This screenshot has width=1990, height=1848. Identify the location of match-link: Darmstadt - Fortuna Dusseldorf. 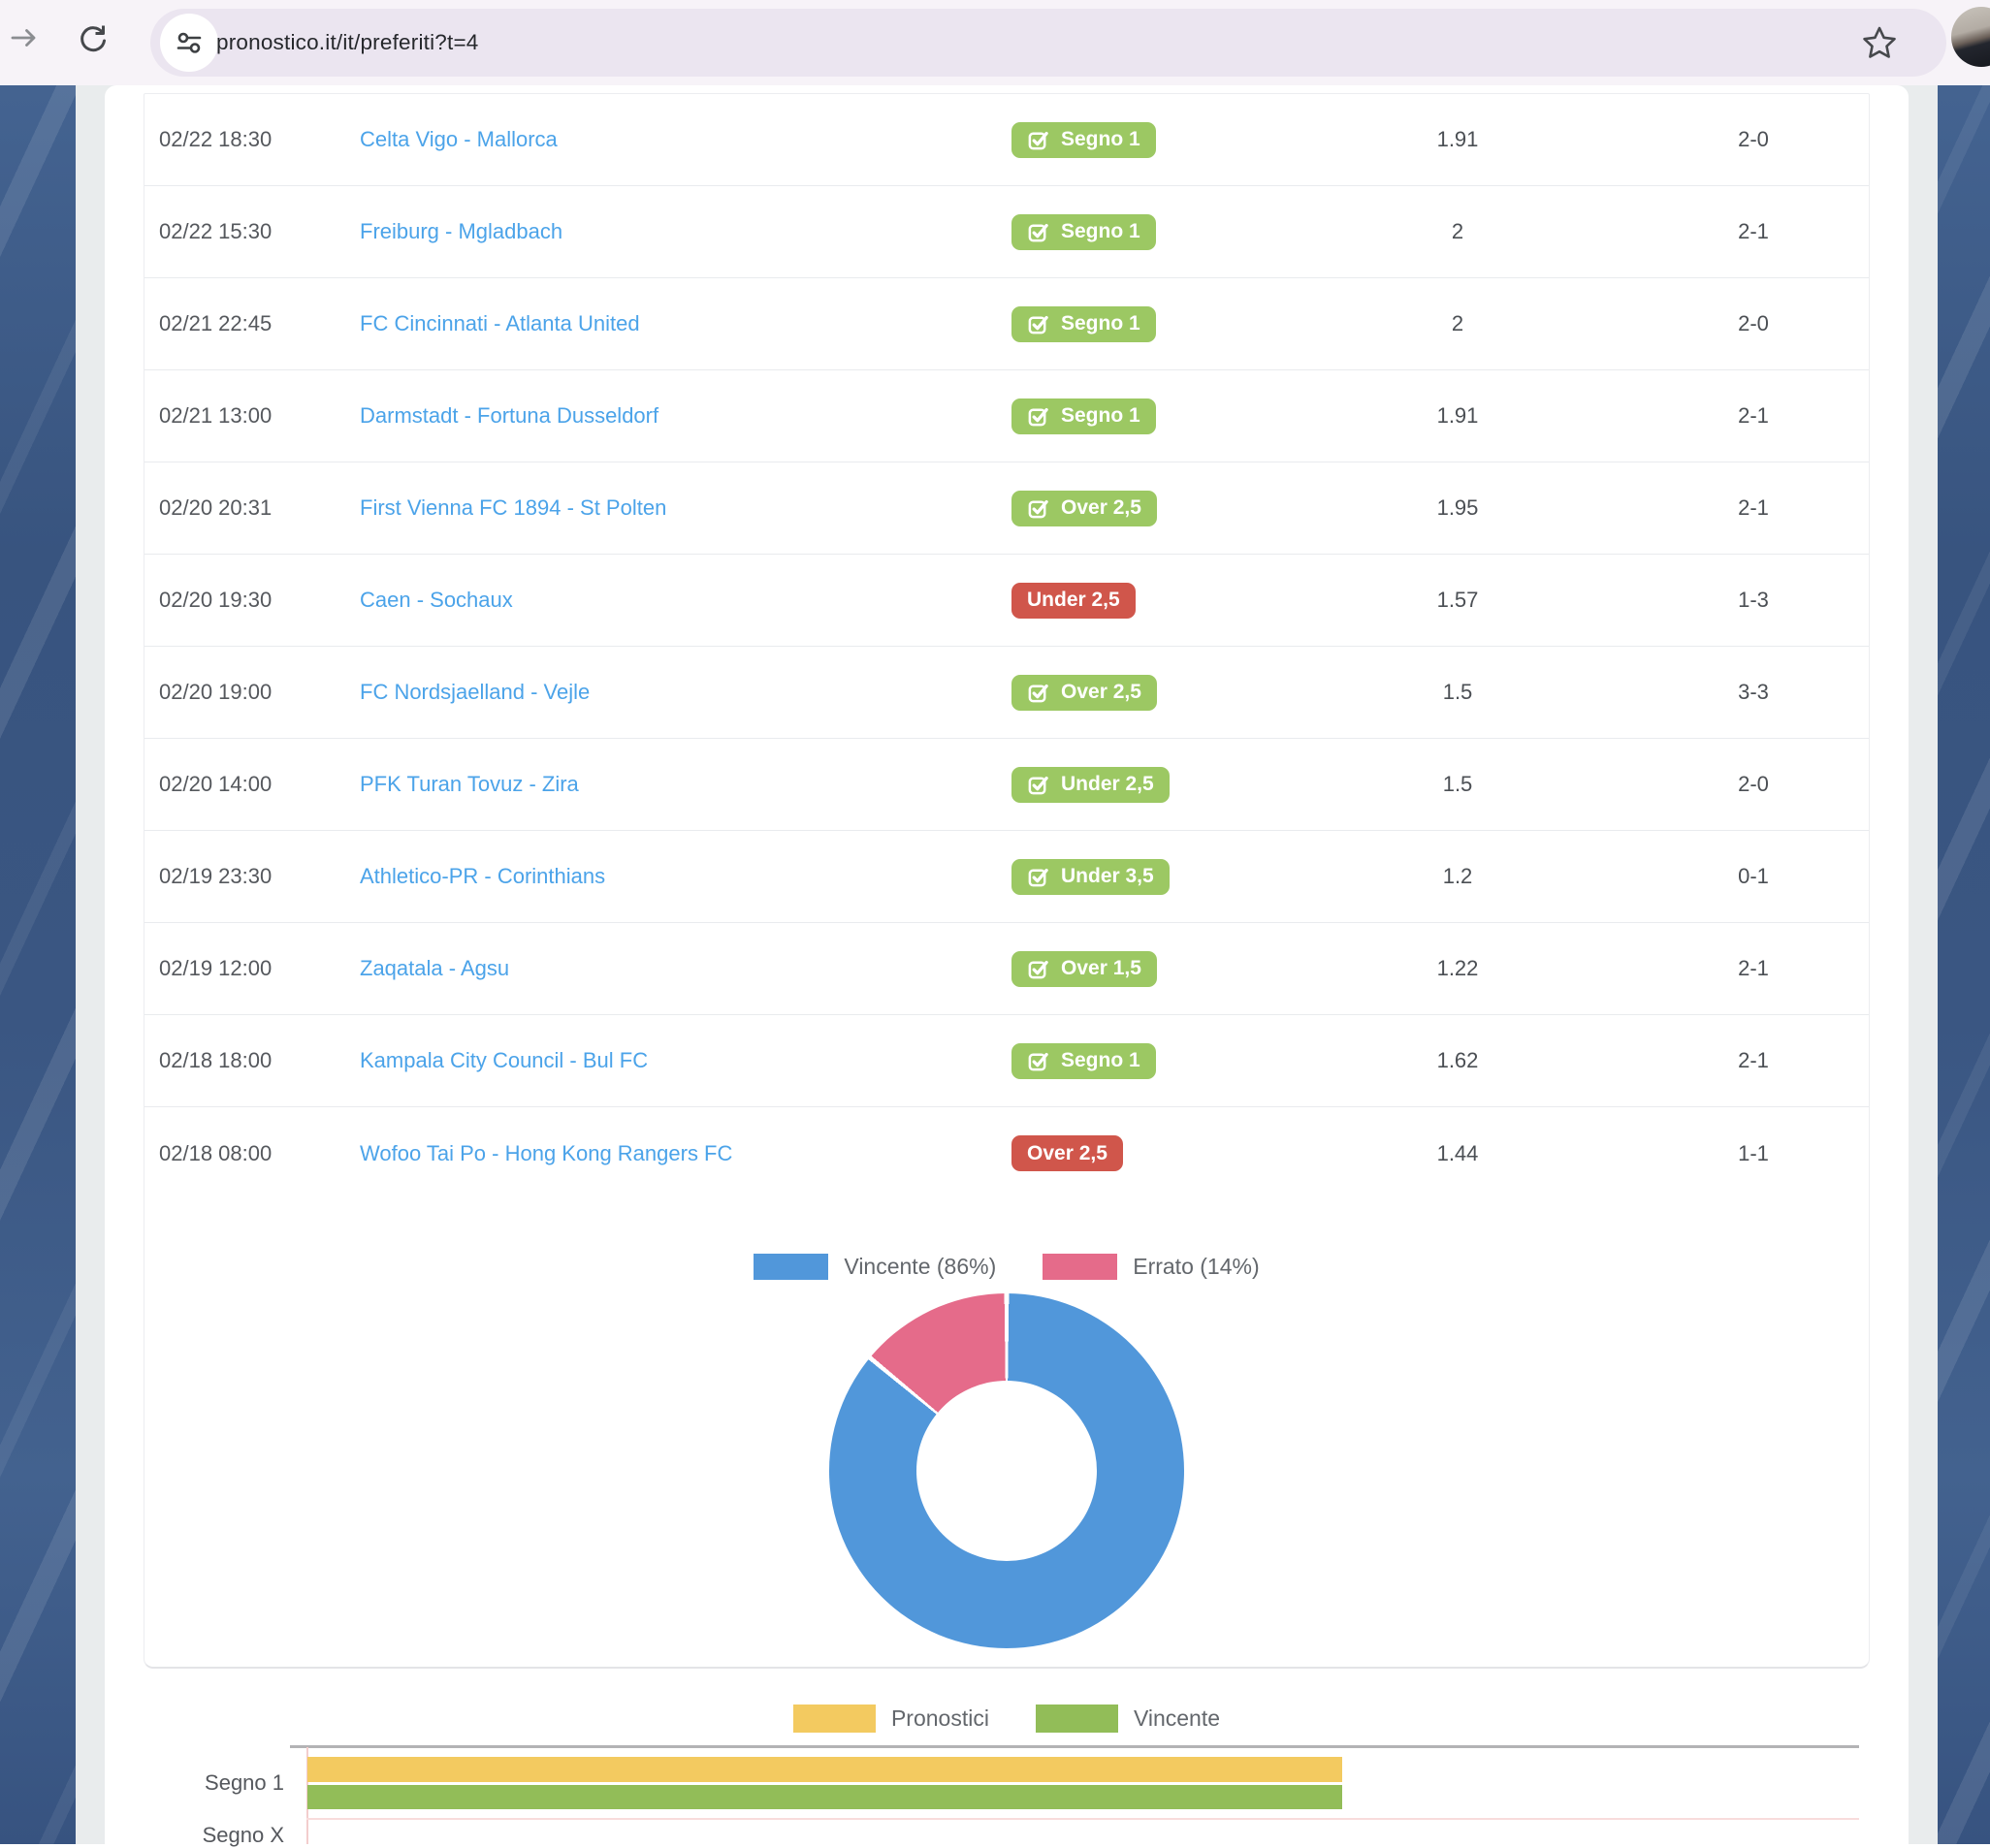
(509, 415).